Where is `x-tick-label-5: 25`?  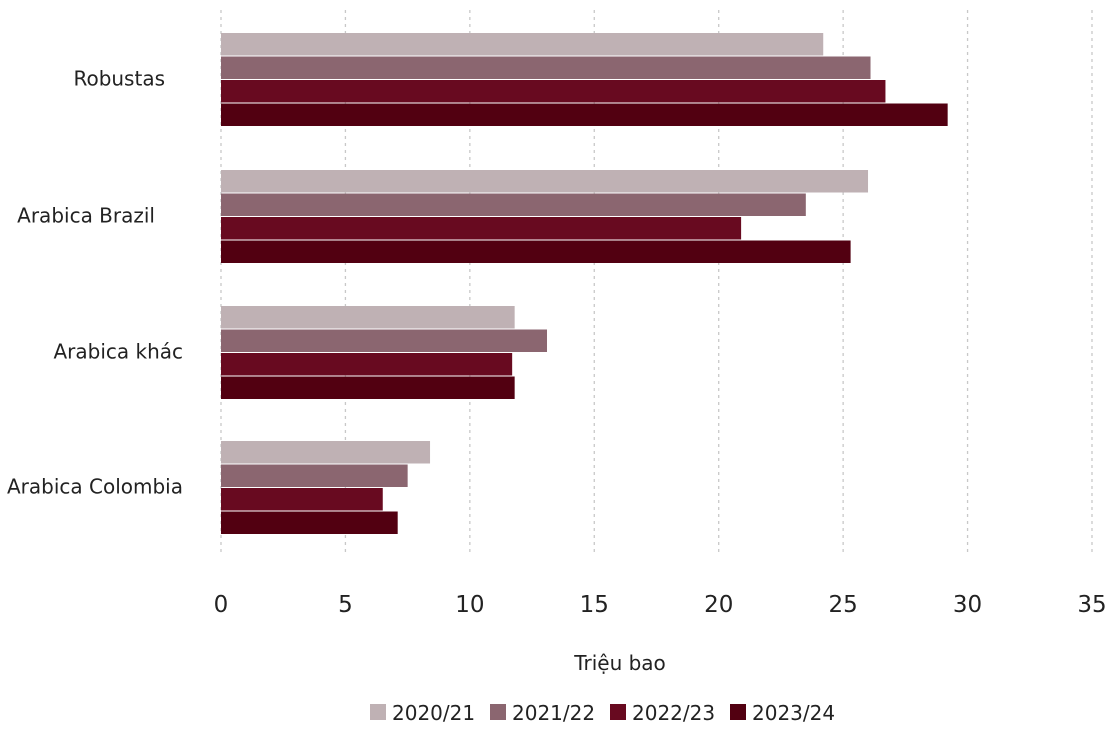 x-tick-label-5: 25 is located at coordinates (843, 605).